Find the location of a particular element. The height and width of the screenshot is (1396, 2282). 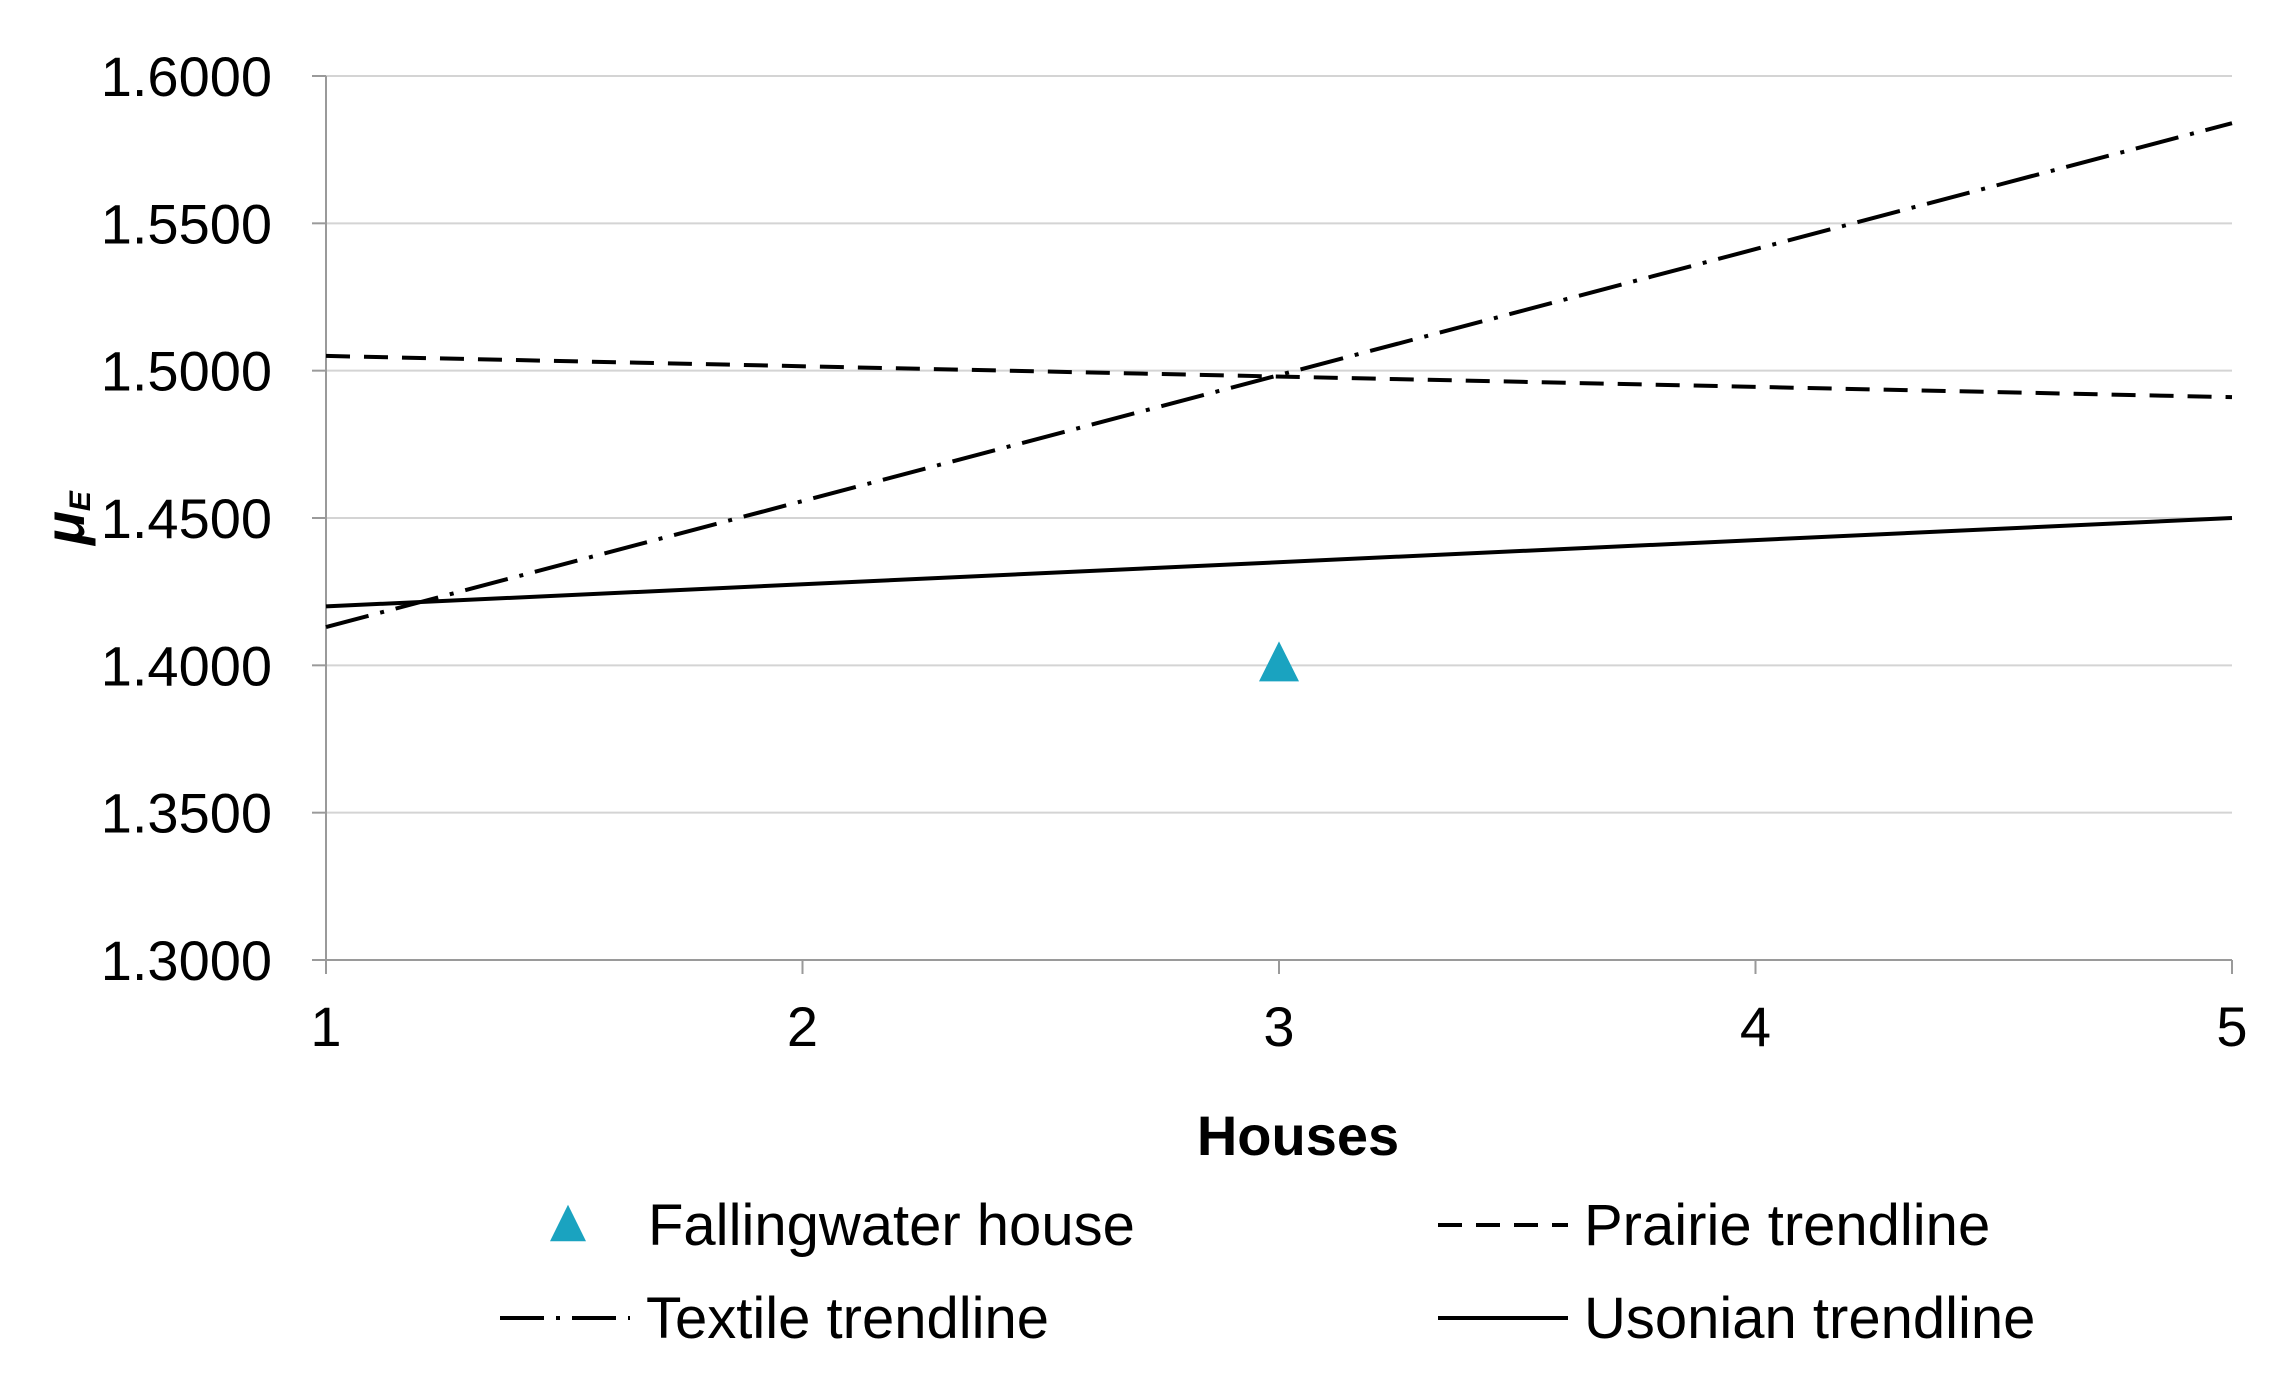

y-tick-label: 1.3500 is located at coordinates (186, 813).